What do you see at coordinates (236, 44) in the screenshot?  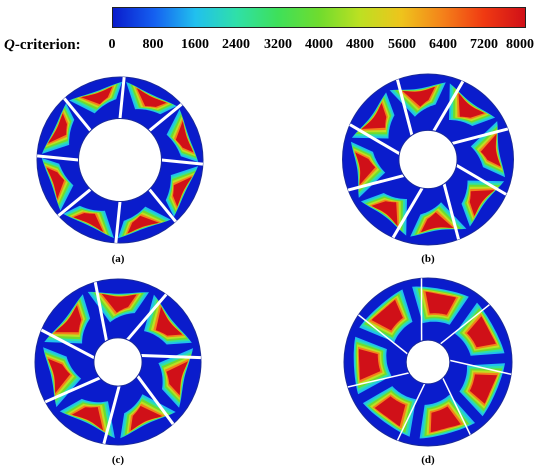 I see `colorbar-tick: 2400` at bounding box center [236, 44].